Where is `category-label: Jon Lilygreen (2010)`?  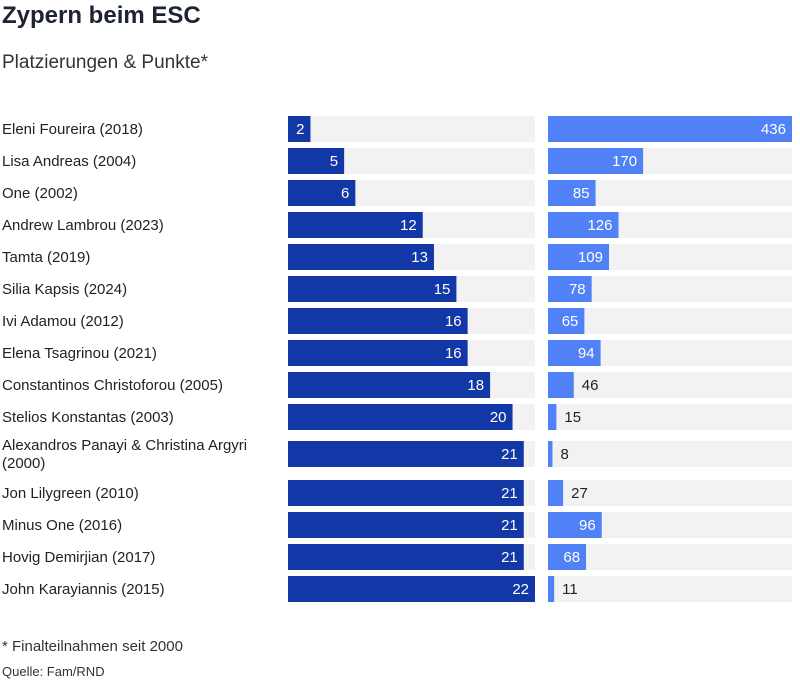
category-label: Jon Lilygreen (2010) is located at coordinates (70, 493).